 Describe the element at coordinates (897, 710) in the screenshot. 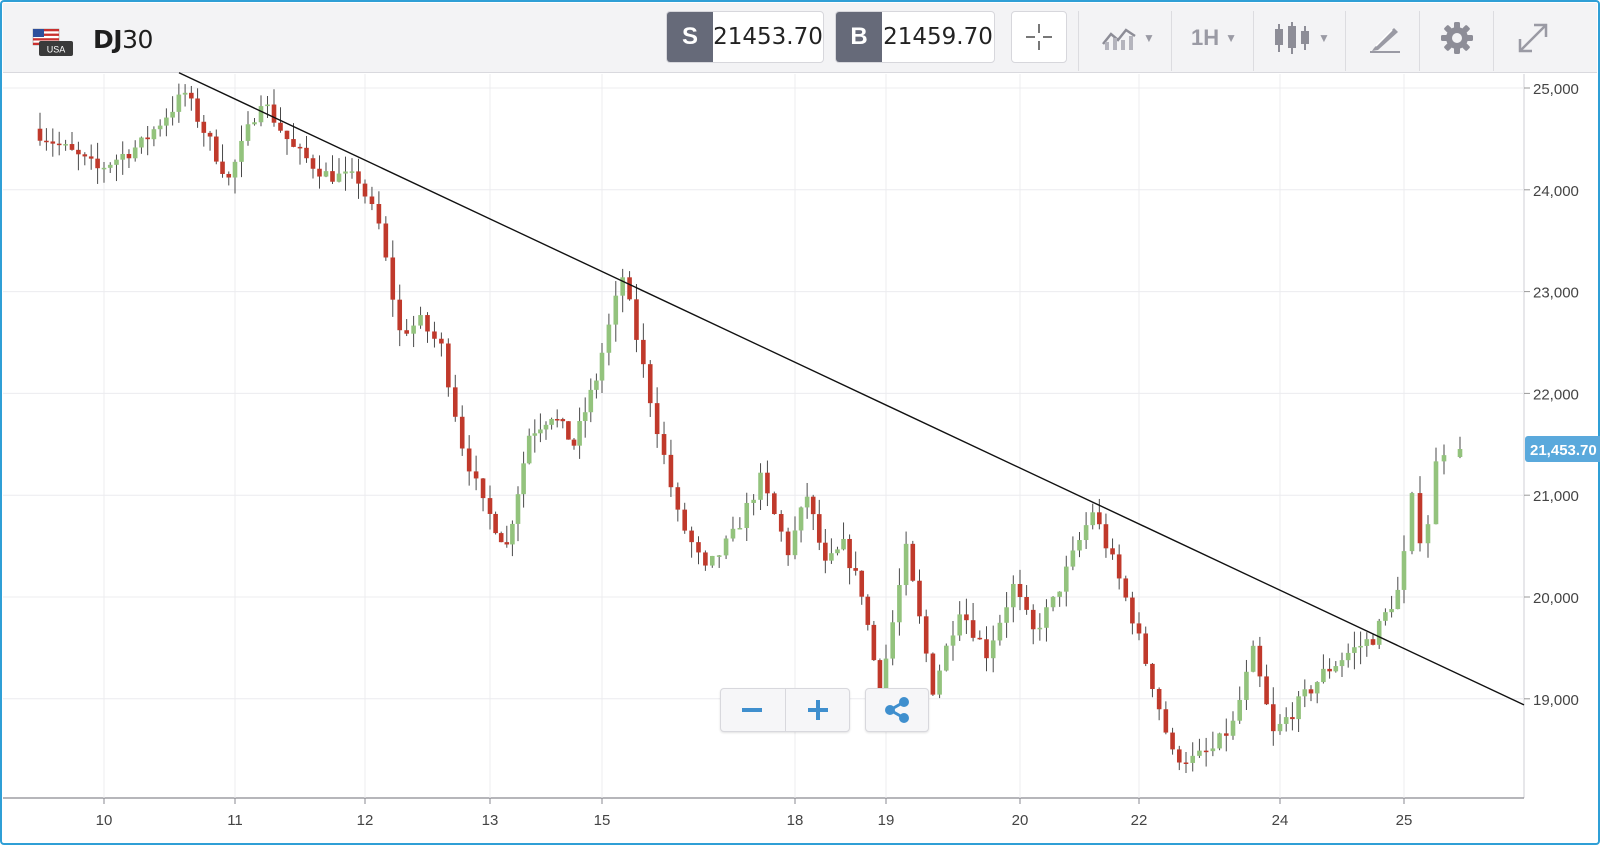

I see `share-button` at that location.